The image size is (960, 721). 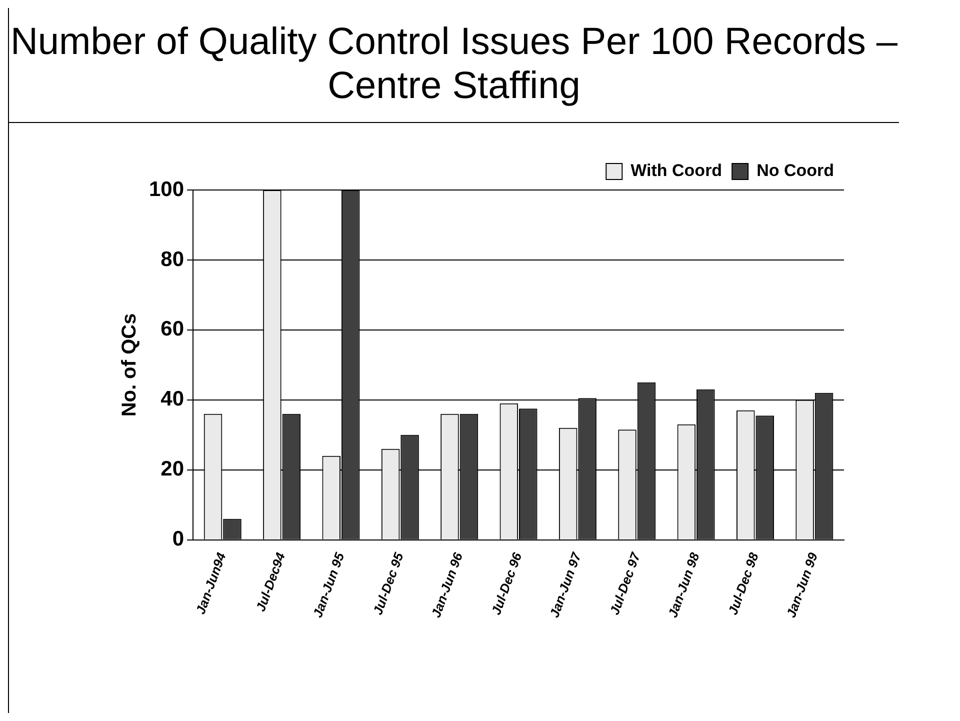 What do you see at coordinates (795, 170) in the screenshot?
I see `legend-label: No Coord` at bounding box center [795, 170].